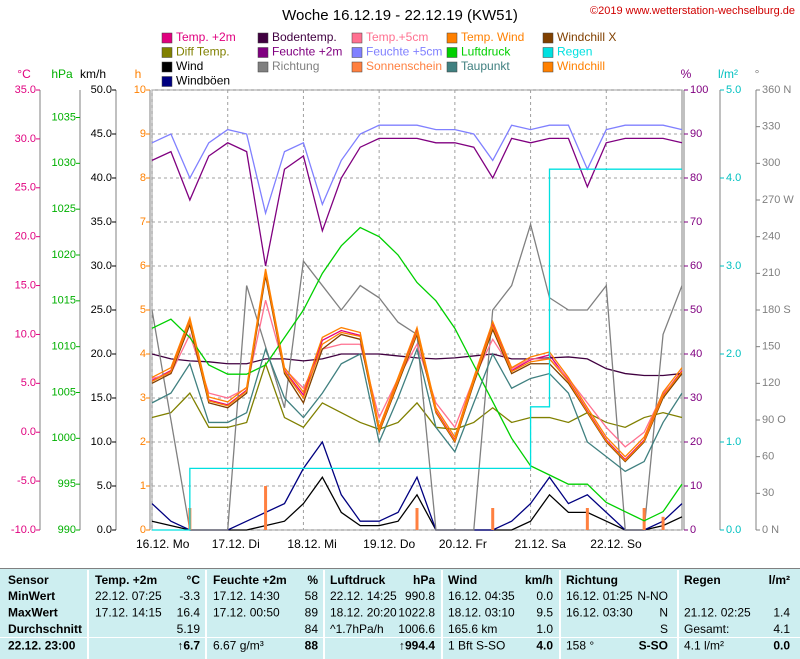 This screenshot has width=800, height=659. I want to click on y-tick-label: 50, so click(696, 310).